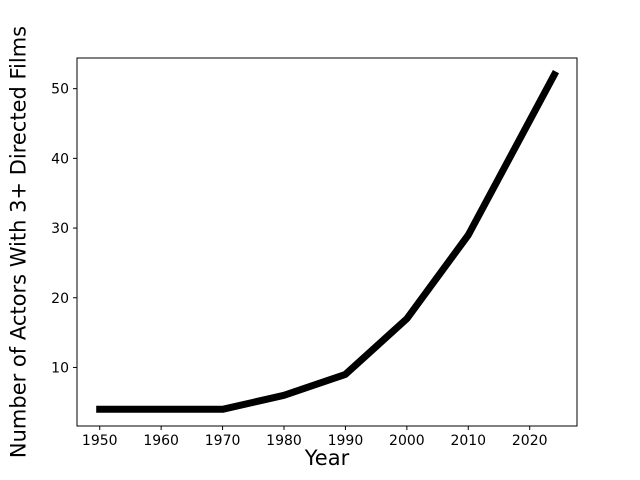  What do you see at coordinates (18, 242) in the screenshot?
I see `y-axis-title: Number of Actors With 3+ Directed Films` at bounding box center [18, 242].